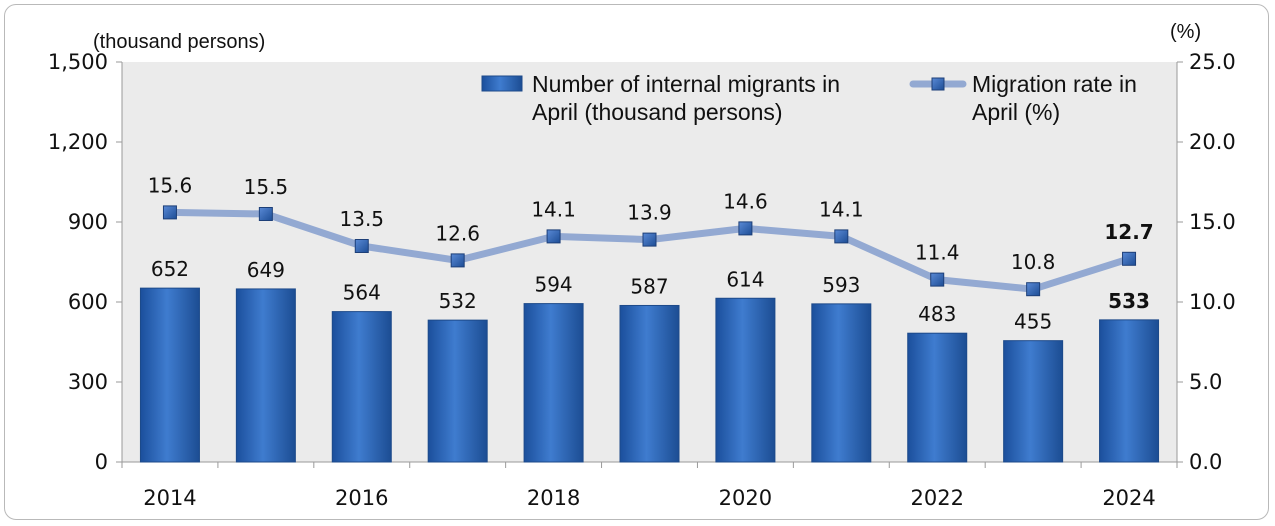  What do you see at coordinates (88, 222) in the screenshot?
I see `left-tick-label: 900` at bounding box center [88, 222].